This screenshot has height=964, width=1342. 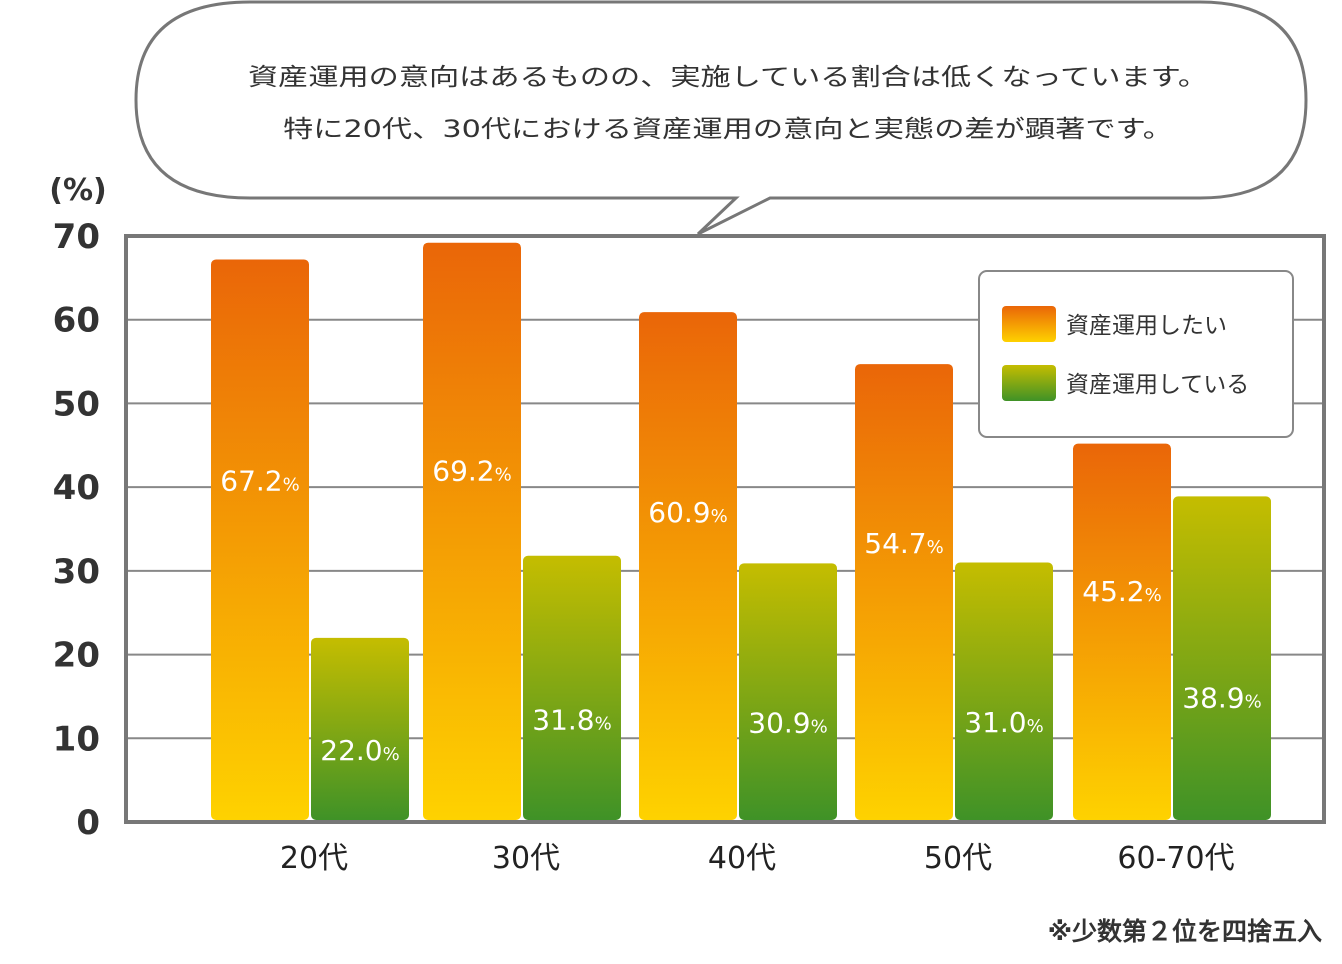 I want to click on x-category-label: 20代, so click(x=314, y=858).